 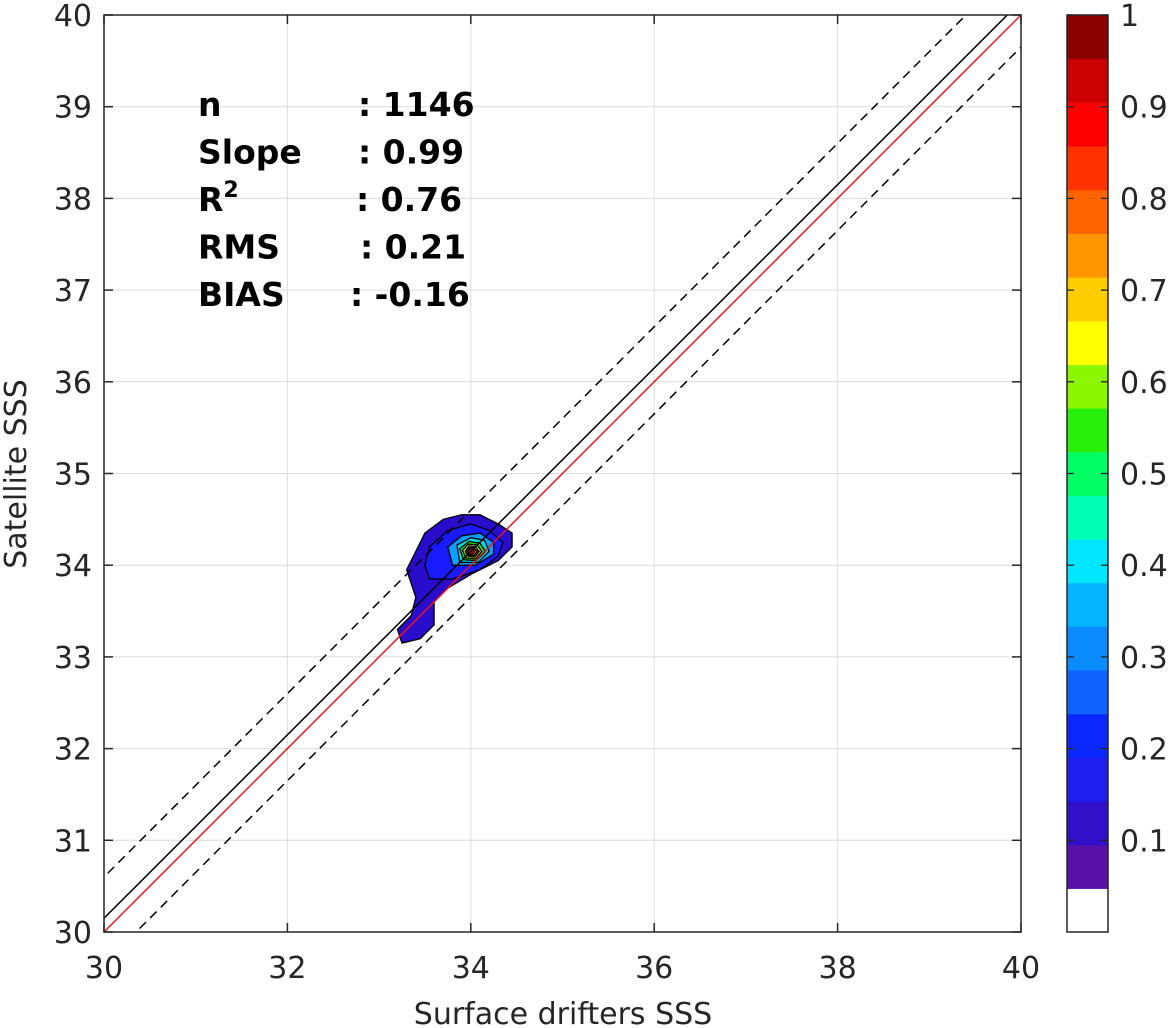 What do you see at coordinates (416, 104) in the screenshot?
I see `stat-value-0: : 1146` at bounding box center [416, 104].